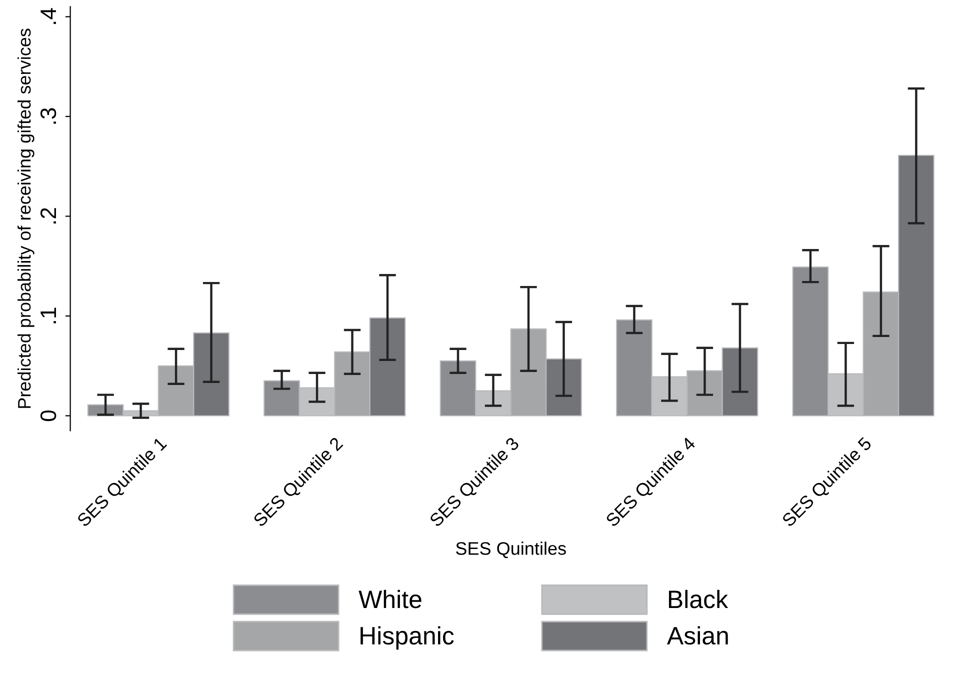  What do you see at coordinates (697, 635) in the screenshot?
I see `legend-label: Asian` at bounding box center [697, 635].